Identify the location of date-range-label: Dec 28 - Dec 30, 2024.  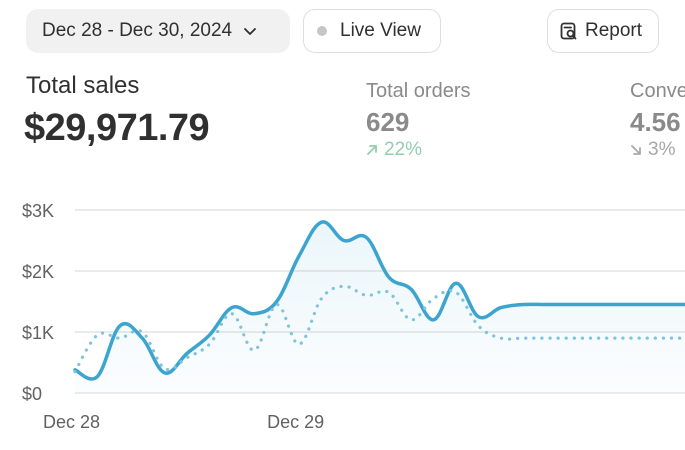
(137, 30).